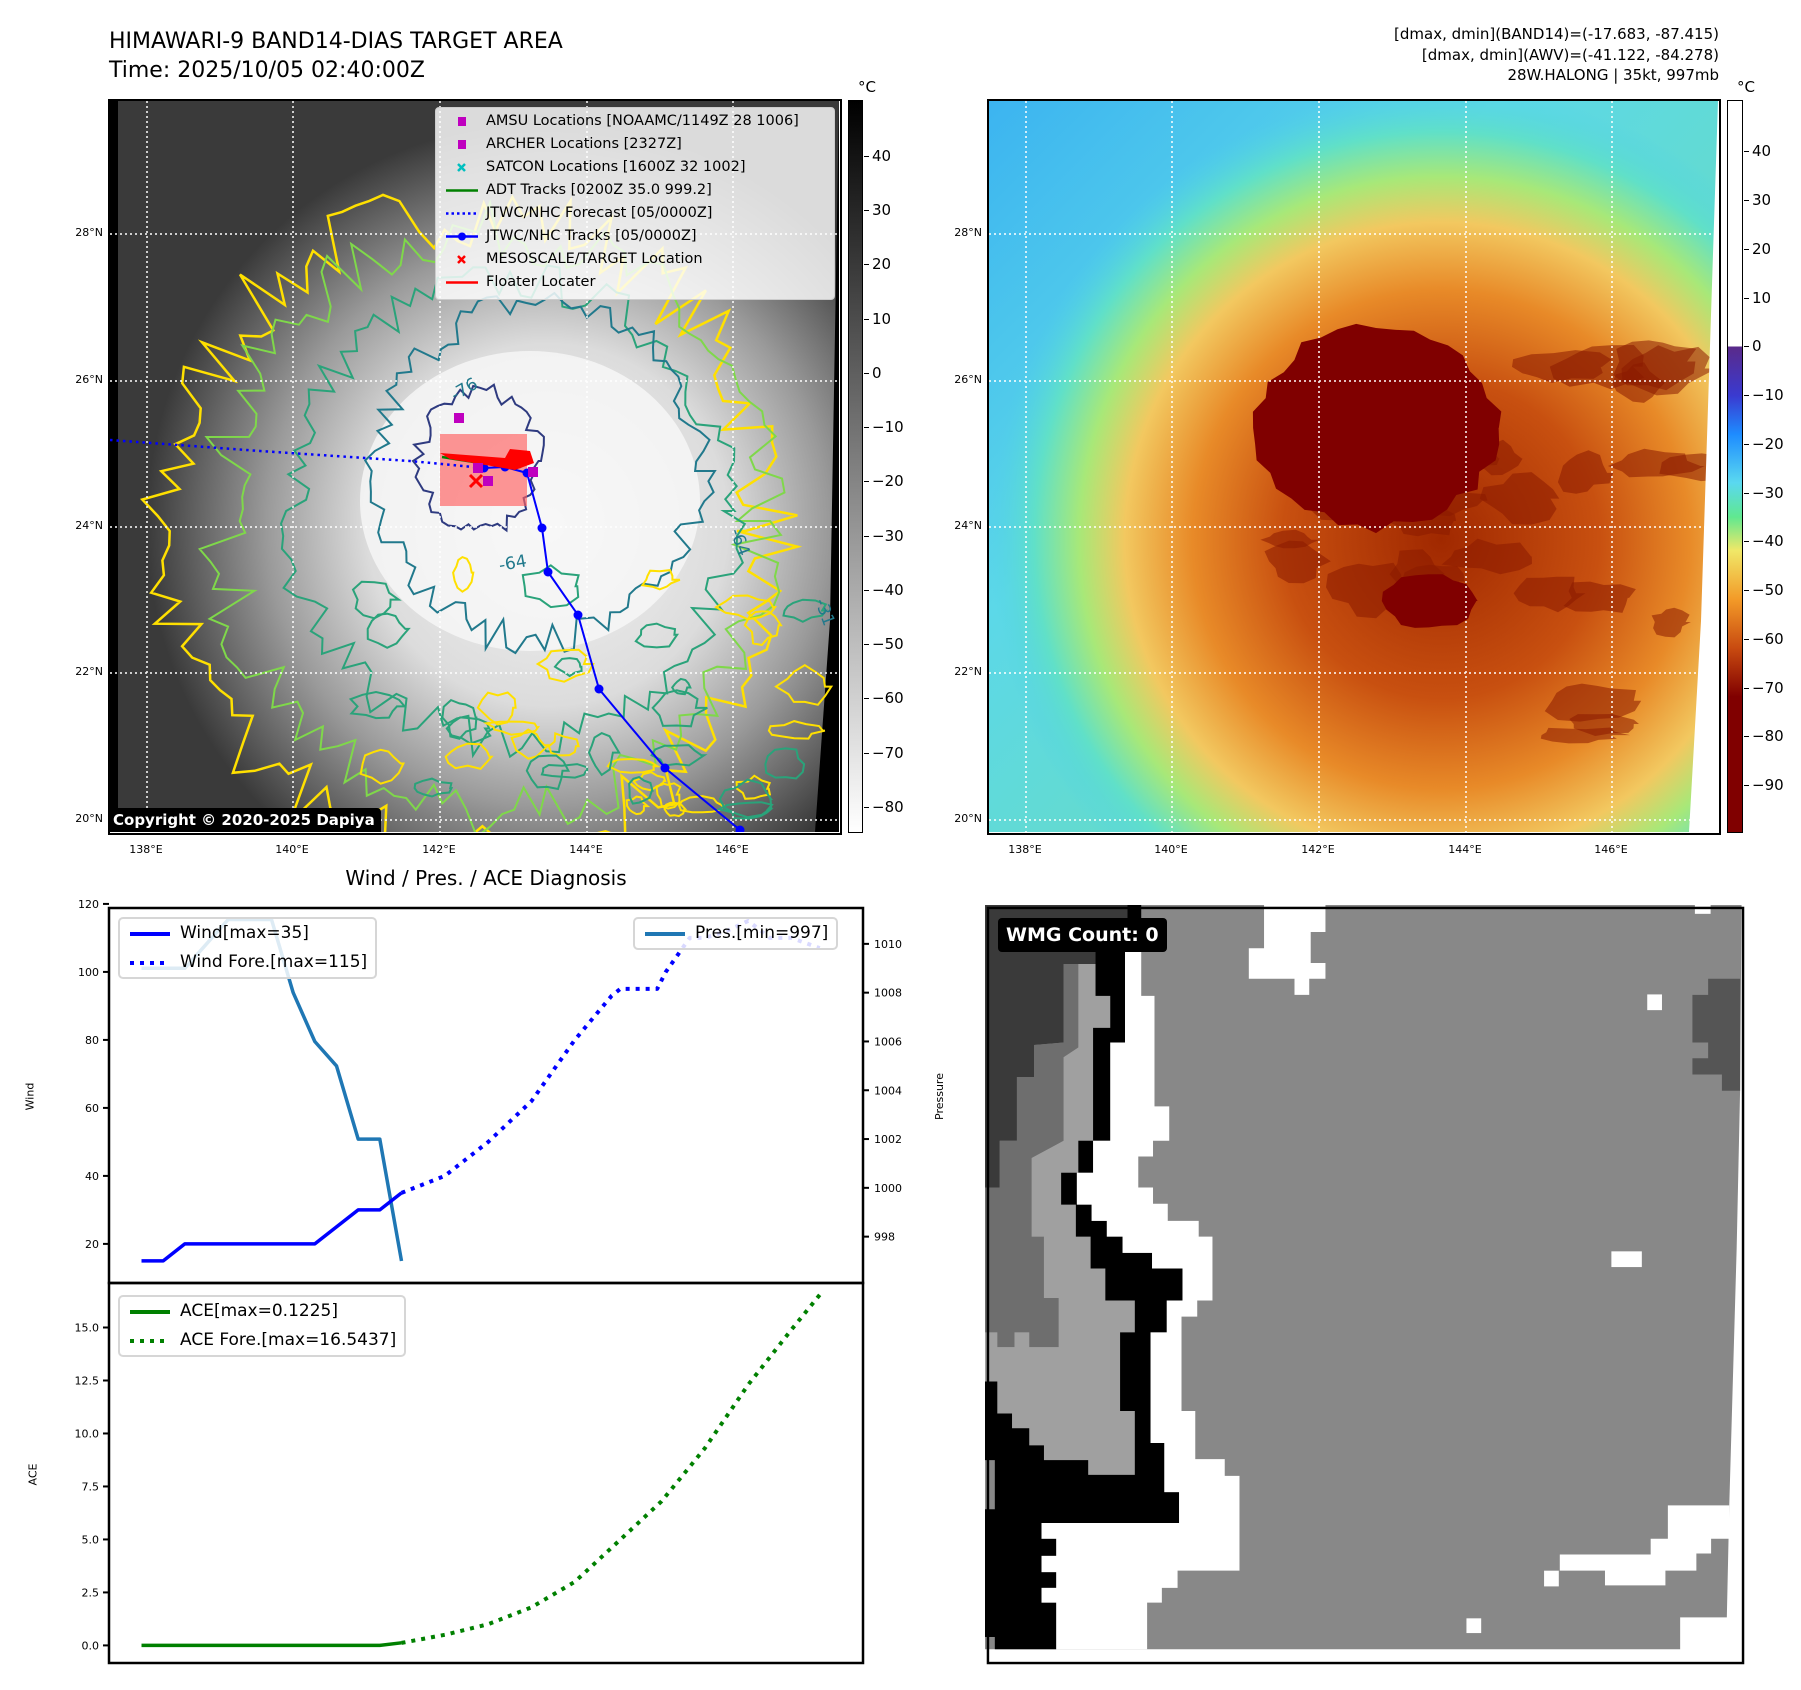 This screenshot has height=1690, width=1801. I want to click on chart-title: Wind / Pres. / ACE Diagnosis, so click(486, 878).